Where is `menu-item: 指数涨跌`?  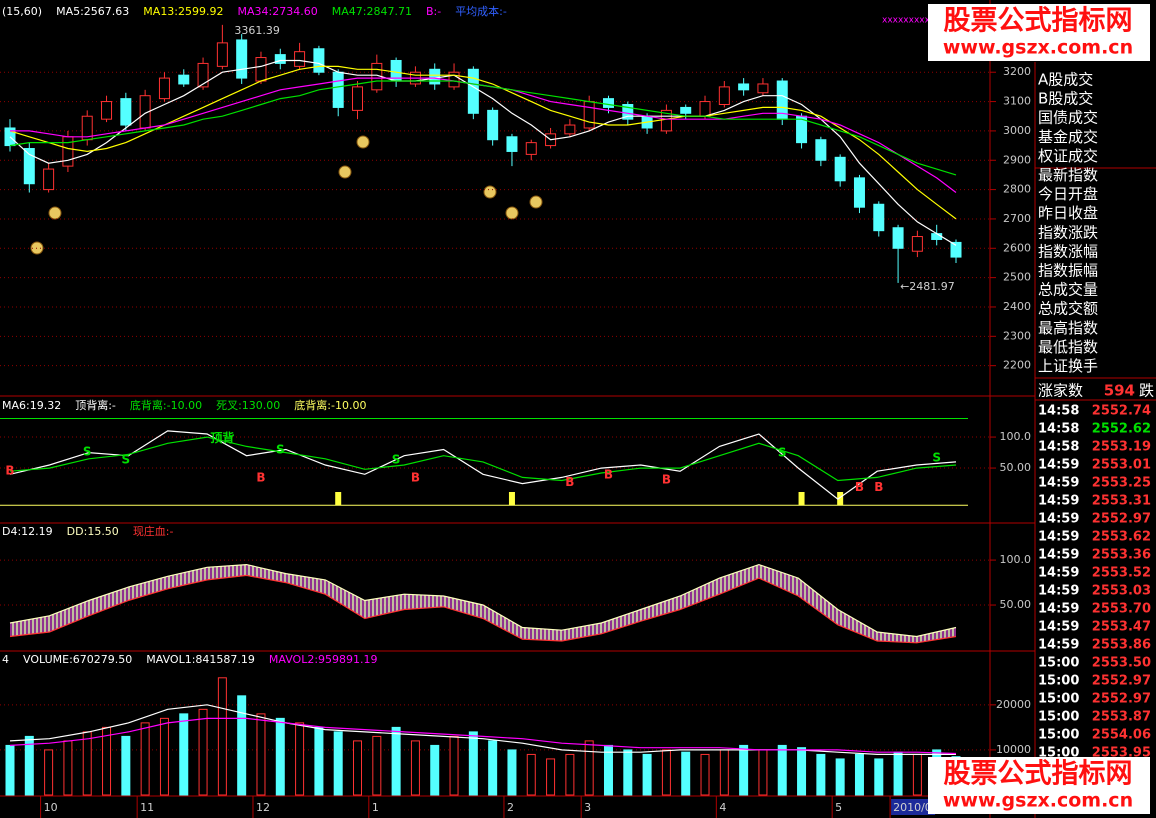
menu-item: 指数涨跌 is located at coordinates (1068, 232).